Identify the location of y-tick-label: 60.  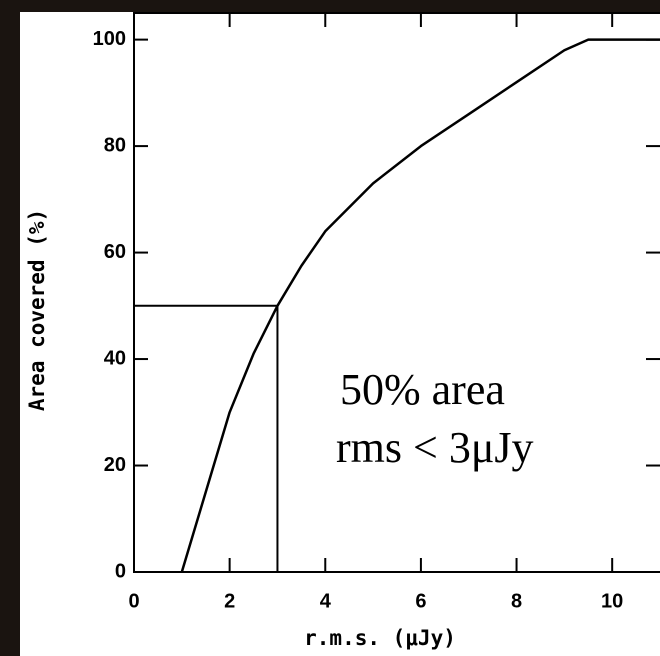
(115, 252).